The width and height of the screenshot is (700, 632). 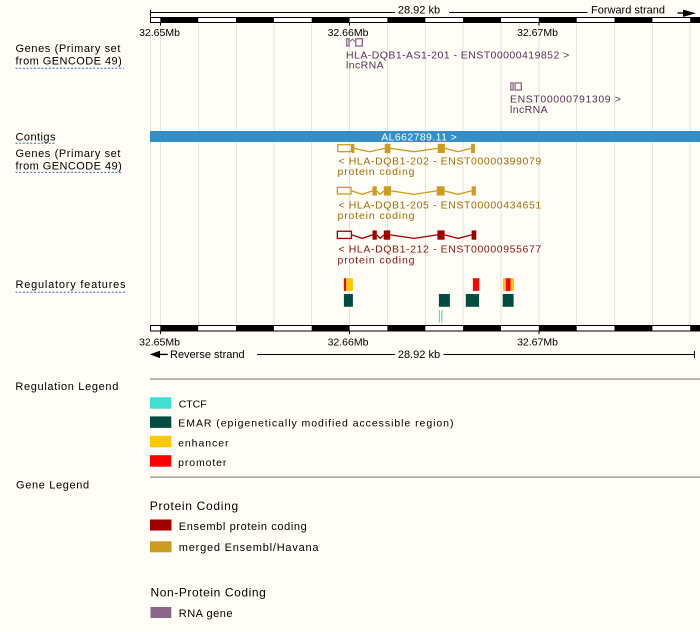 What do you see at coordinates (202, 463) in the screenshot?
I see `svg-text: promoter` at bounding box center [202, 463].